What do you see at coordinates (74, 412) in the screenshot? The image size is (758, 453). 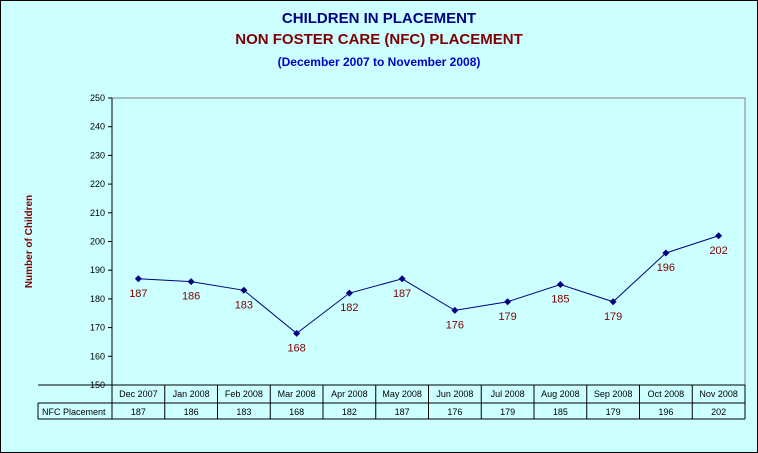 I see `table-series-name: NFC Placement` at bounding box center [74, 412].